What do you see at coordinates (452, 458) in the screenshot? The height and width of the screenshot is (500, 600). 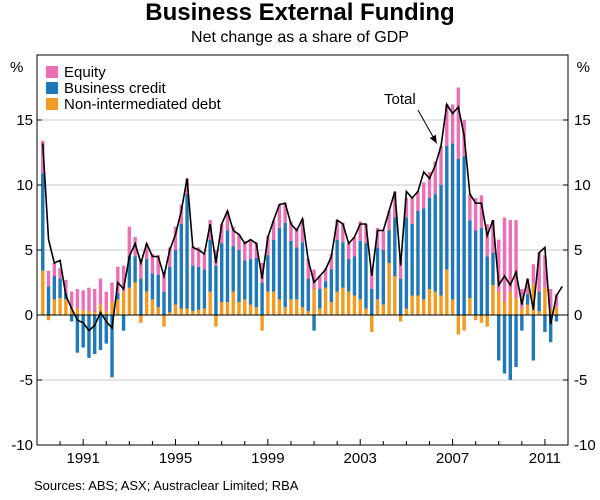 I see `x-tick-label: 2007` at bounding box center [452, 458].